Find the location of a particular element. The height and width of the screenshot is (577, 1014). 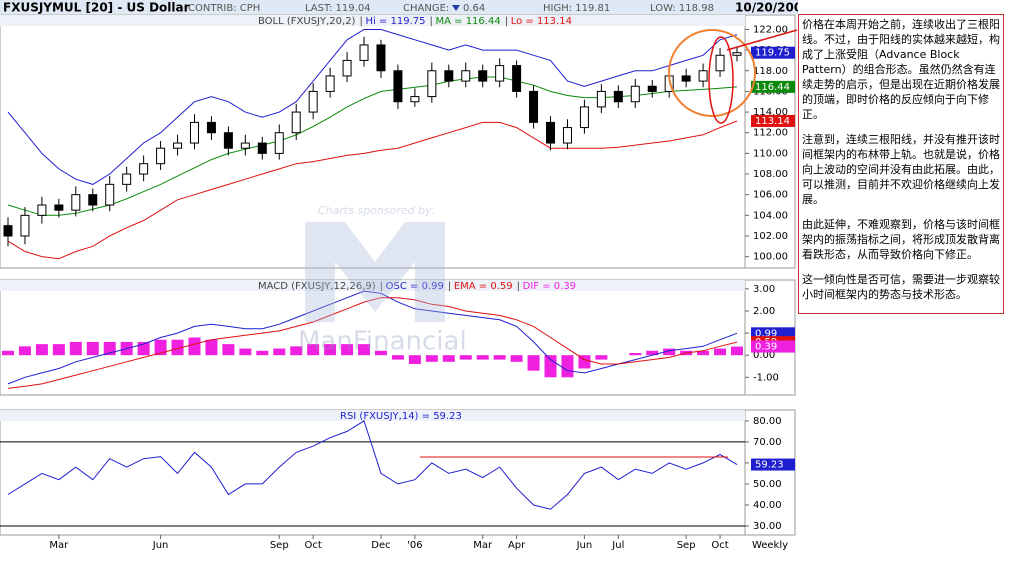

y-tick-label: 108.00 is located at coordinates (770, 174).